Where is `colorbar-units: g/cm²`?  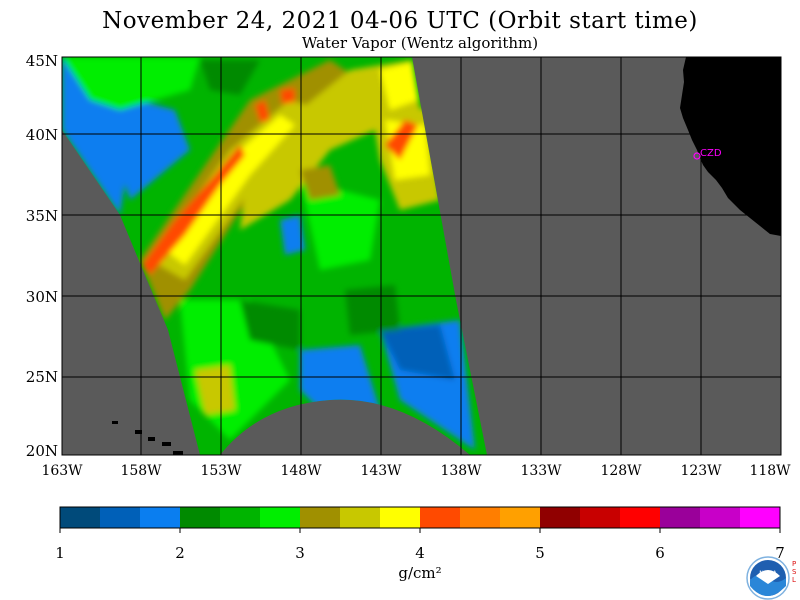
colorbar-units: g/cm² is located at coordinates (420, 573).